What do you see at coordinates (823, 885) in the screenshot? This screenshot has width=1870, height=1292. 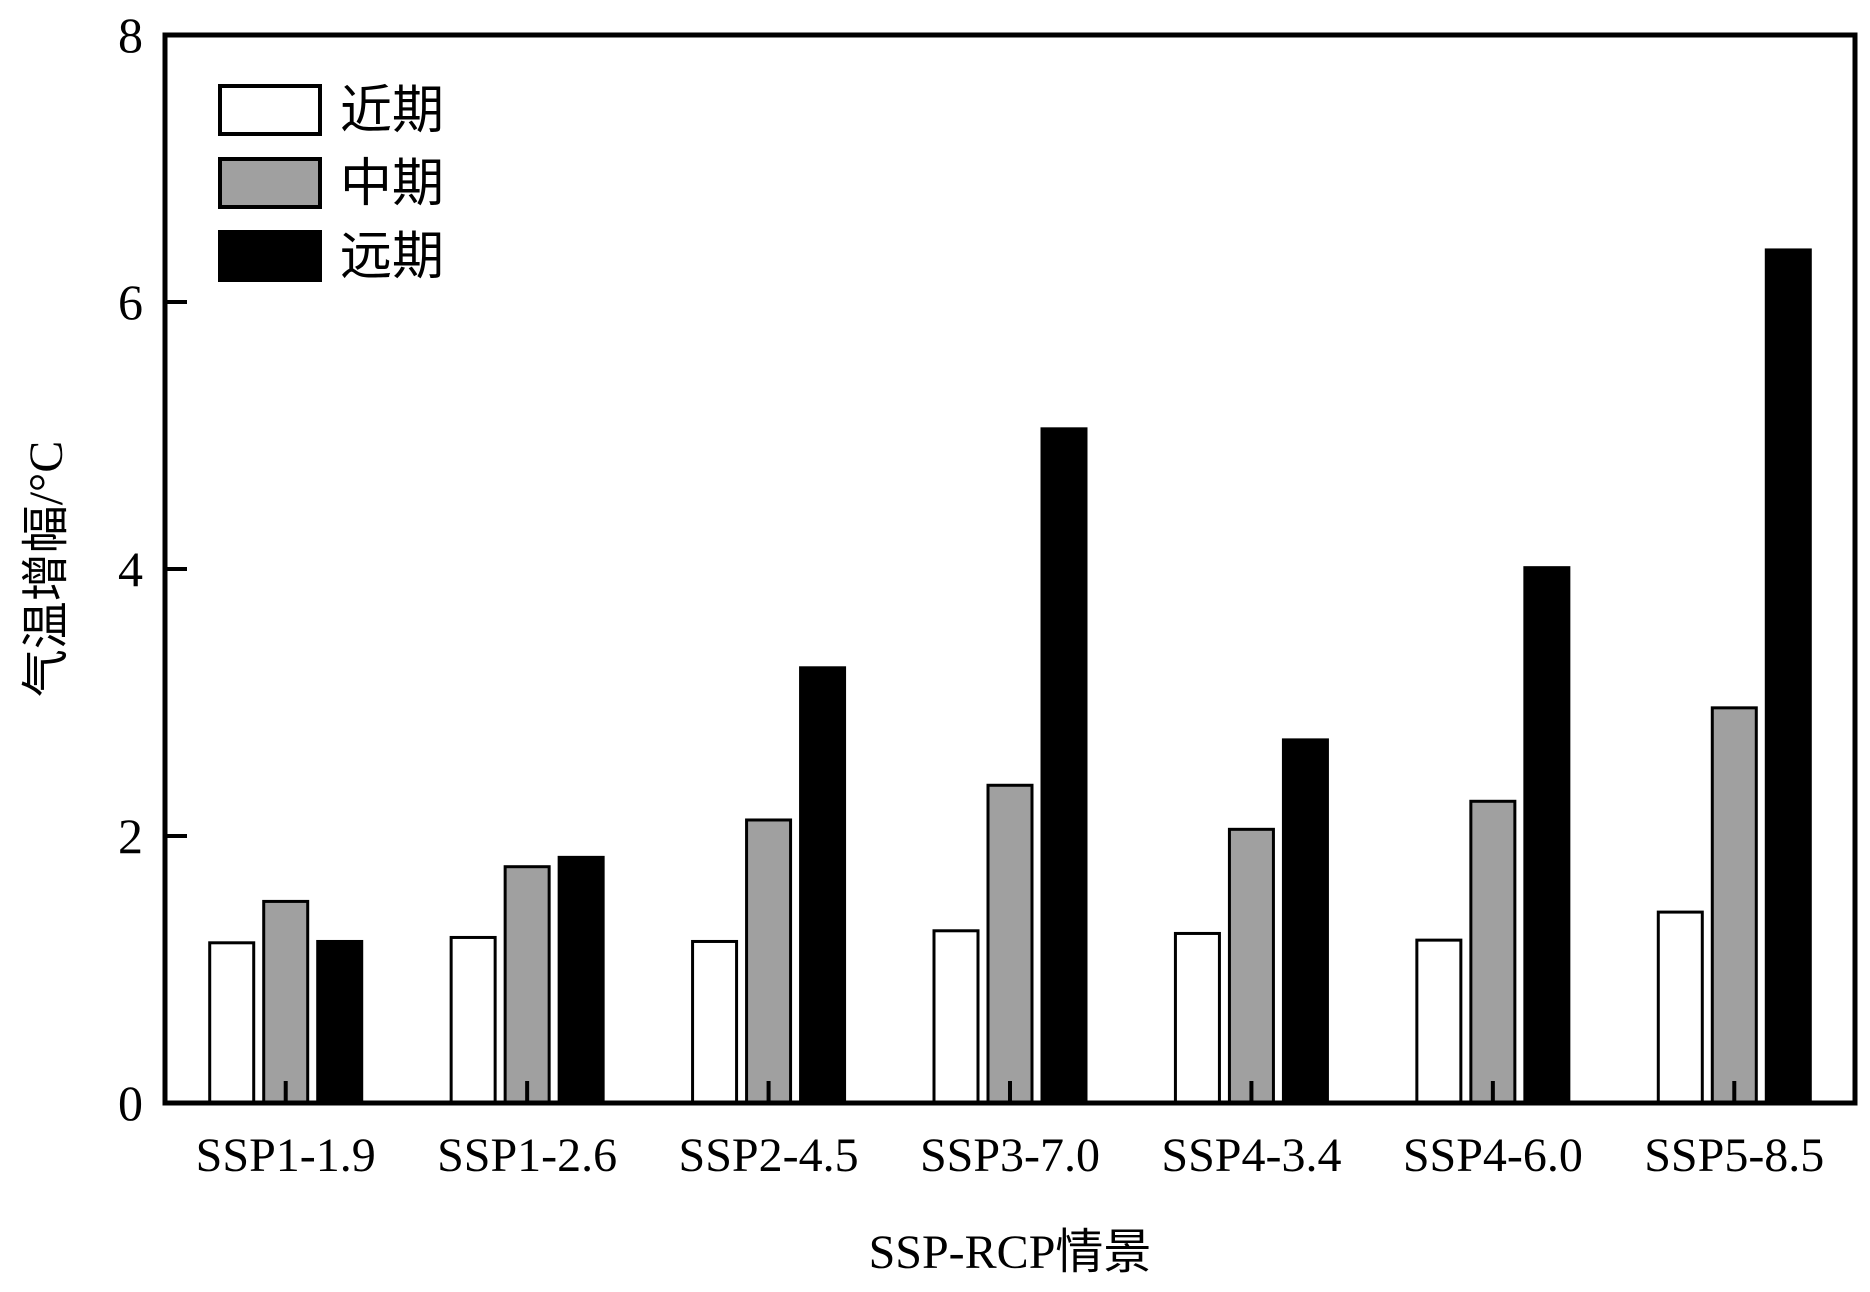 I see `bar-SSP2-4.5-远期` at bounding box center [823, 885].